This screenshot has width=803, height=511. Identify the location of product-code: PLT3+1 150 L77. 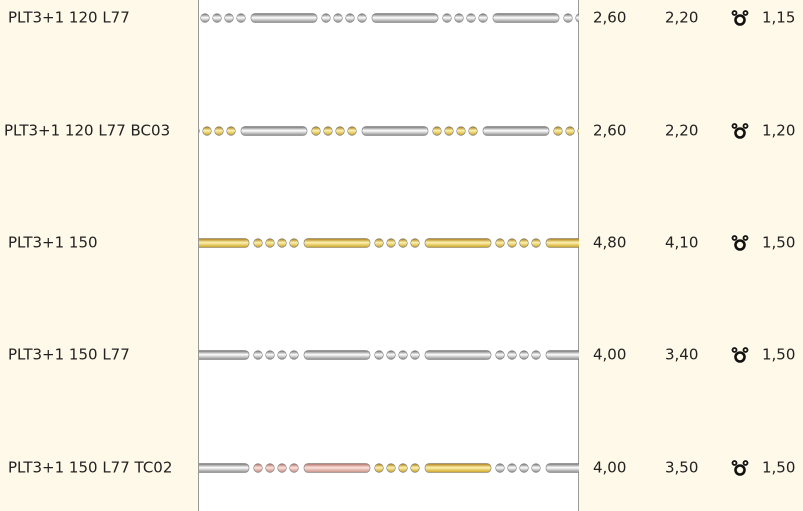
(69, 355).